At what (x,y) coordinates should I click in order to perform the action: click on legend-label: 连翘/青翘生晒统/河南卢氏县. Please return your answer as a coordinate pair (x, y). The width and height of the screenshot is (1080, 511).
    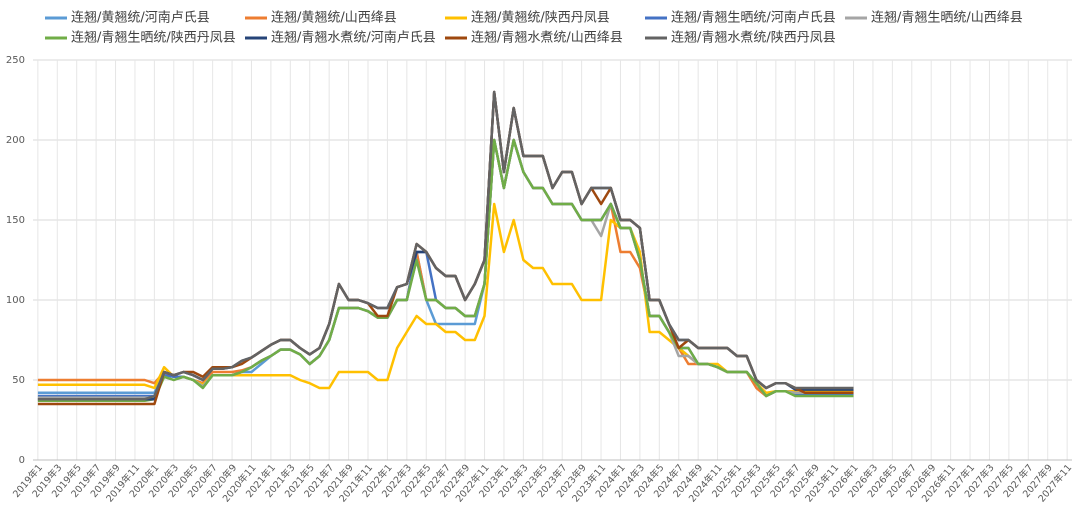
    Looking at the image, I should click on (753, 18).